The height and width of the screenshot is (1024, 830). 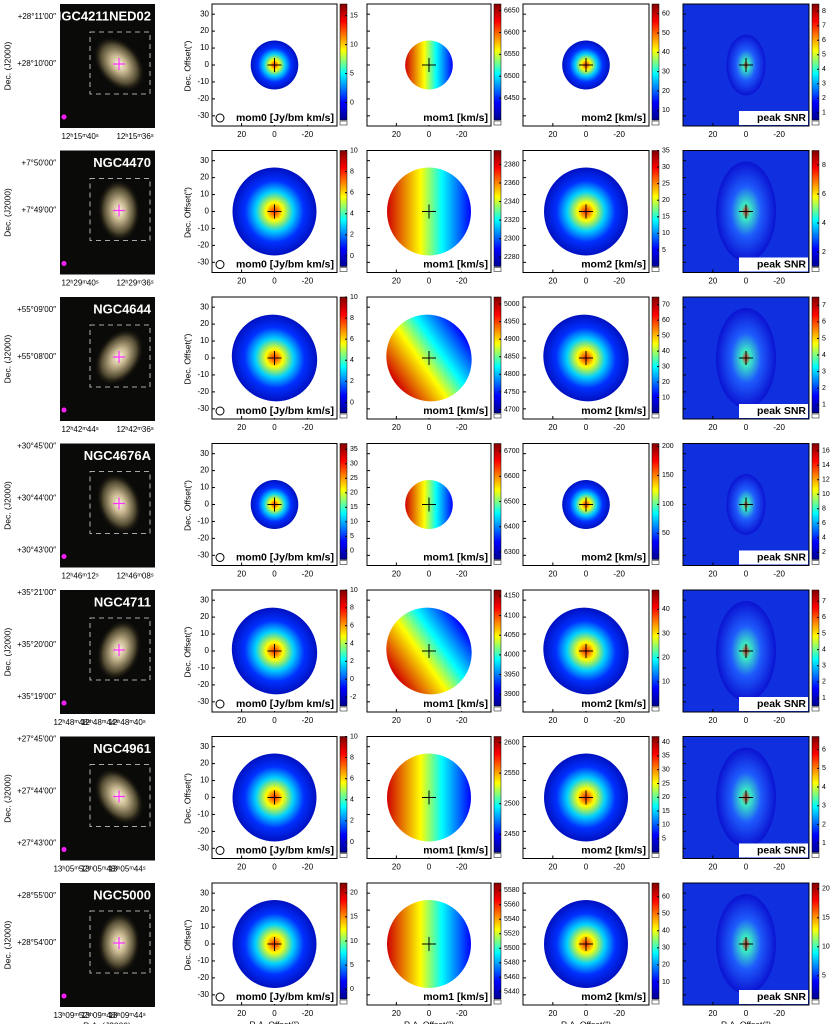 What do you see at coordinates (36, 446) in the screenshot?
I see `dec-tick-label: +30°45′00″` at bounding box center [36, 446].